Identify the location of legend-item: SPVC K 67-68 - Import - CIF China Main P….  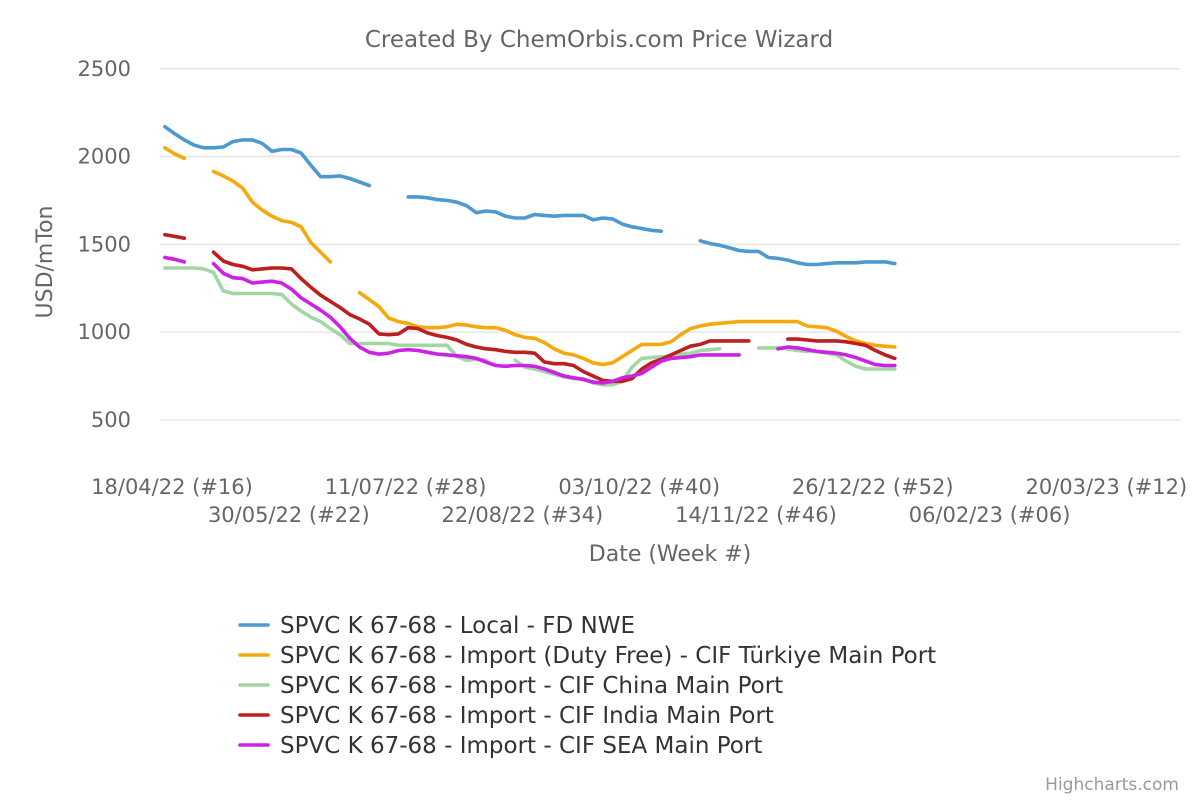
(510, 686).